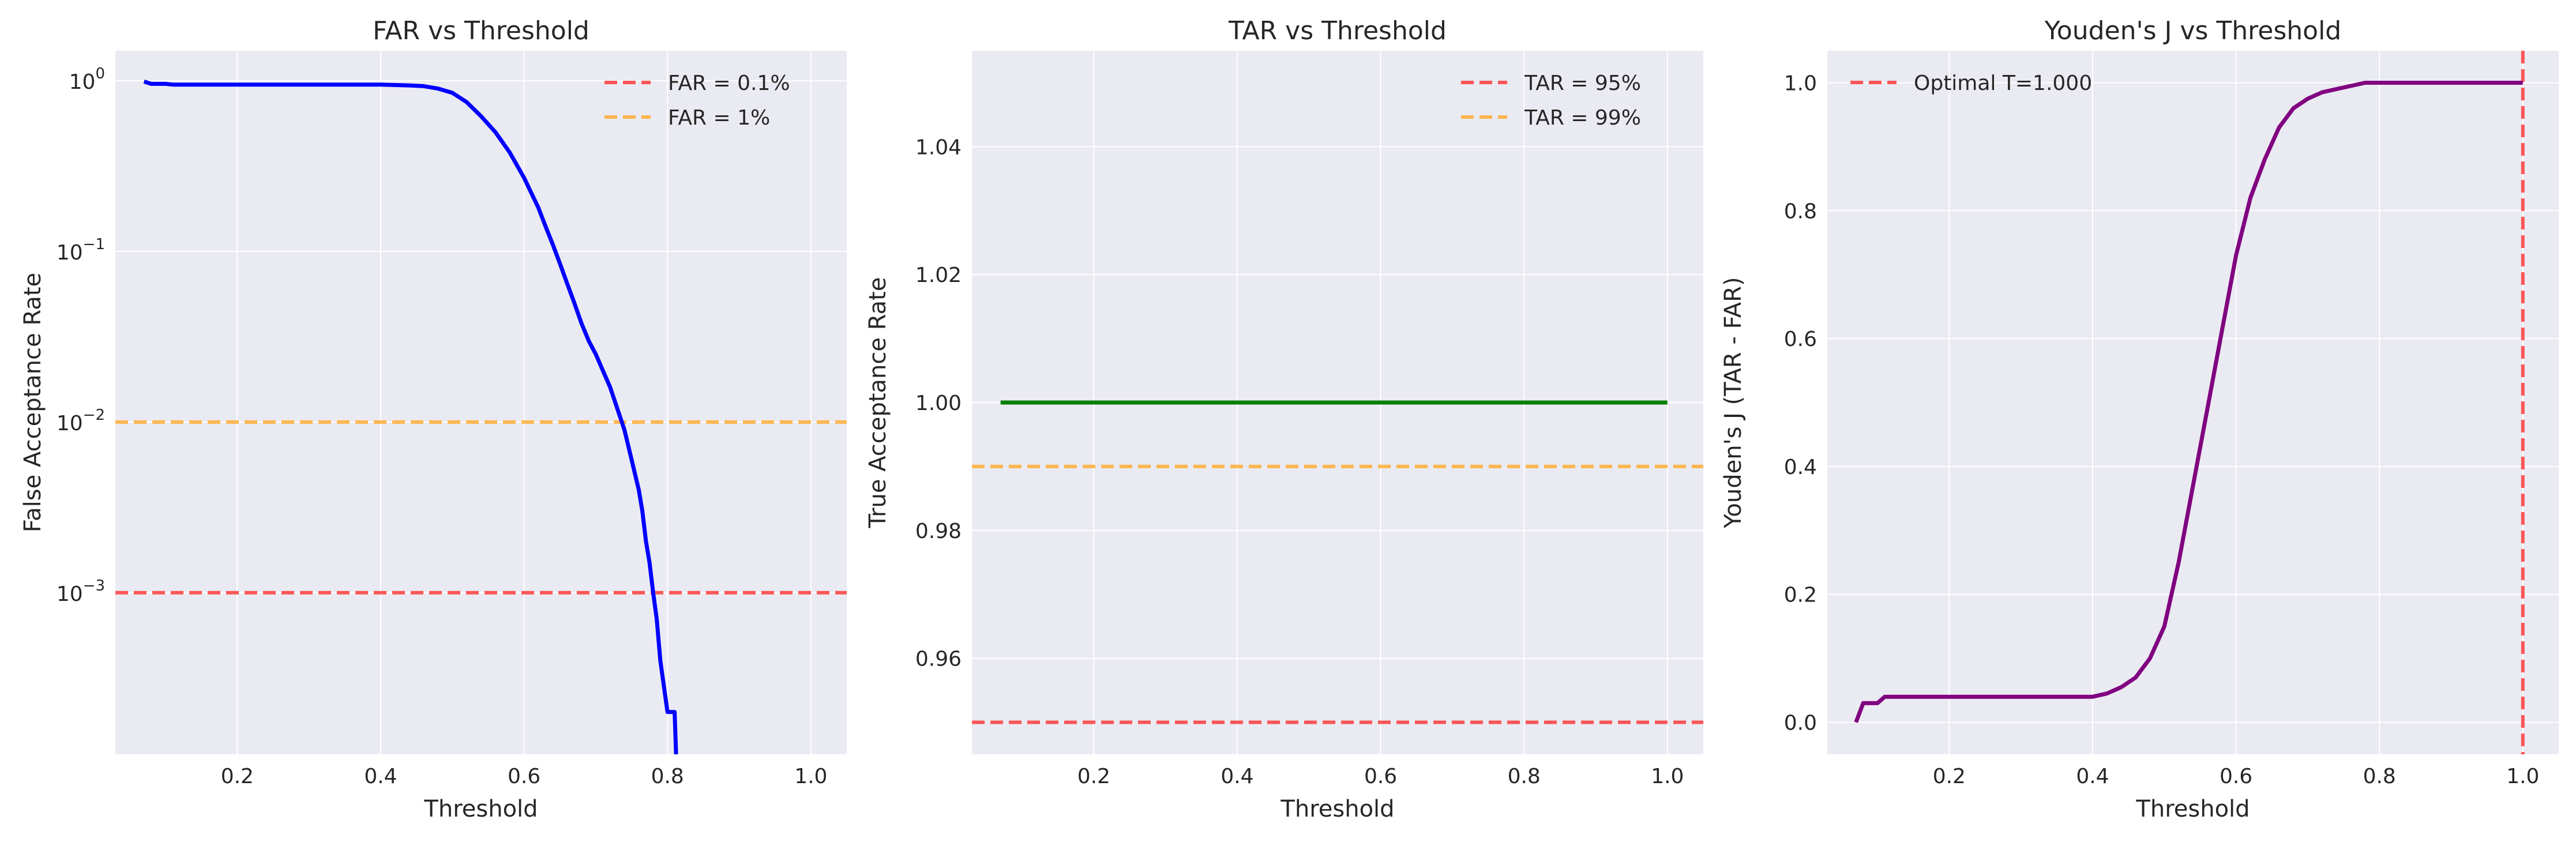  What do you see at coordinates (939, 147) in the screenshot?
I see `y-tick-label: 1.04` at bounding box center [939, 147].